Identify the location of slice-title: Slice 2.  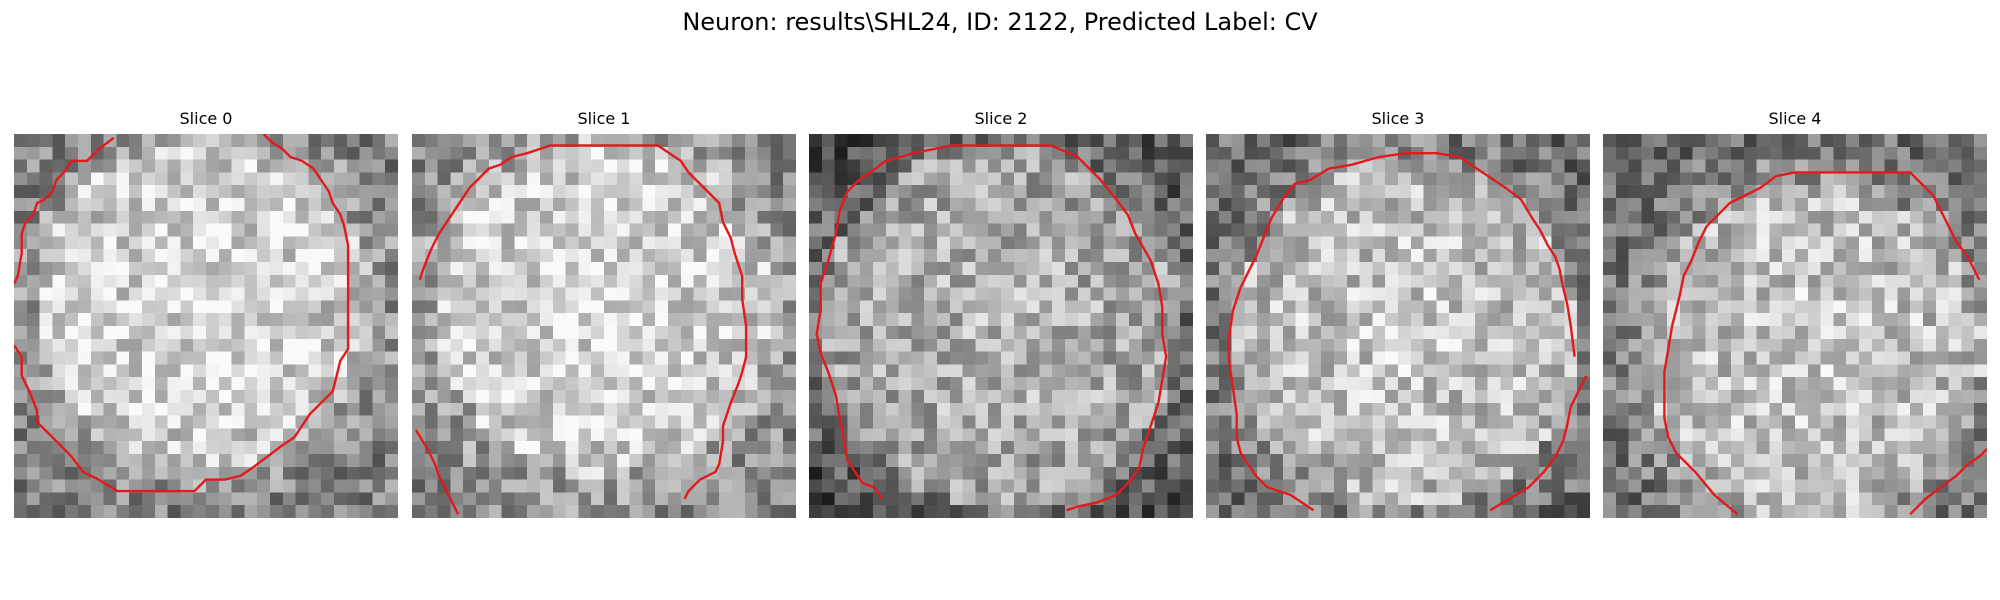
(1001, 118).